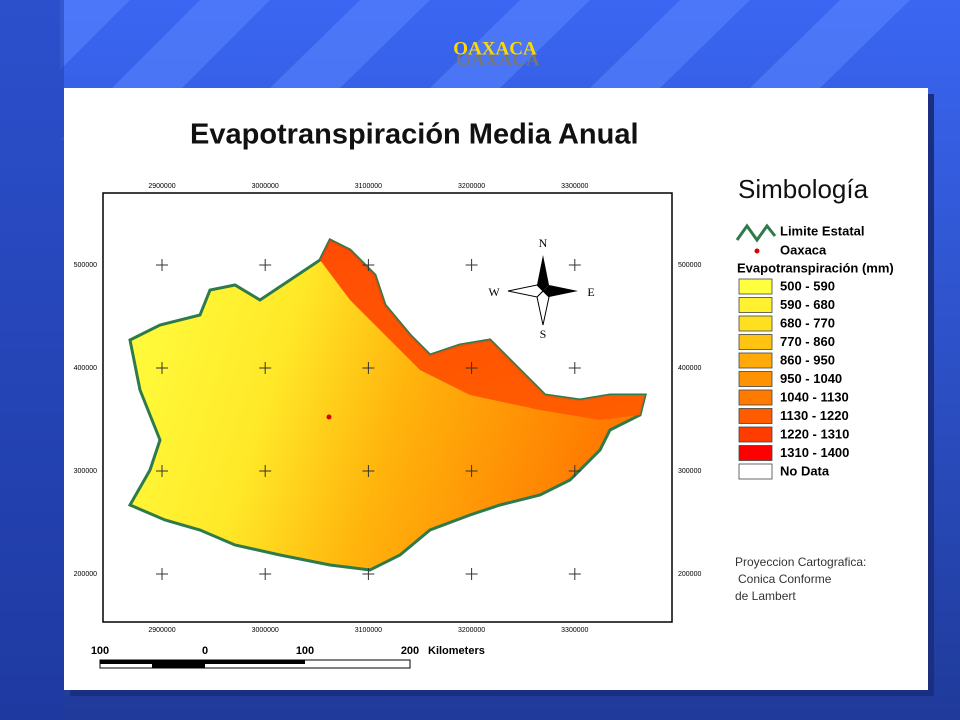 The image size is (960, 720). I want to click on header-shadow: OAXACA, so click(498, 59).